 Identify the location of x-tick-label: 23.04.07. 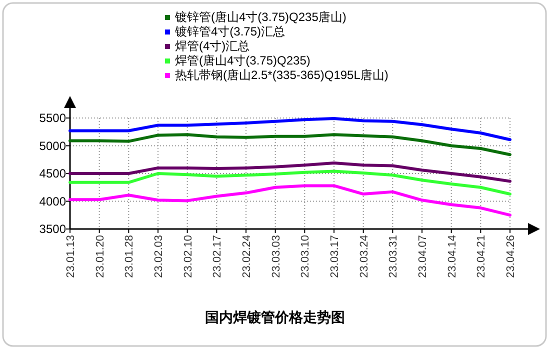
(423, 256).